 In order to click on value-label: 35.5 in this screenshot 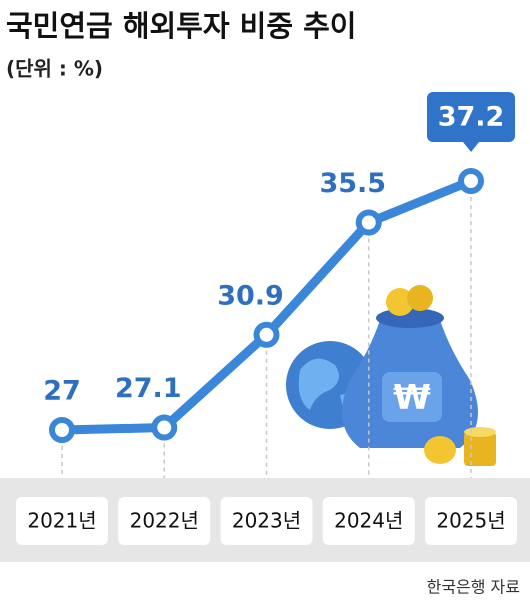, I will do `click(352, 183)`.